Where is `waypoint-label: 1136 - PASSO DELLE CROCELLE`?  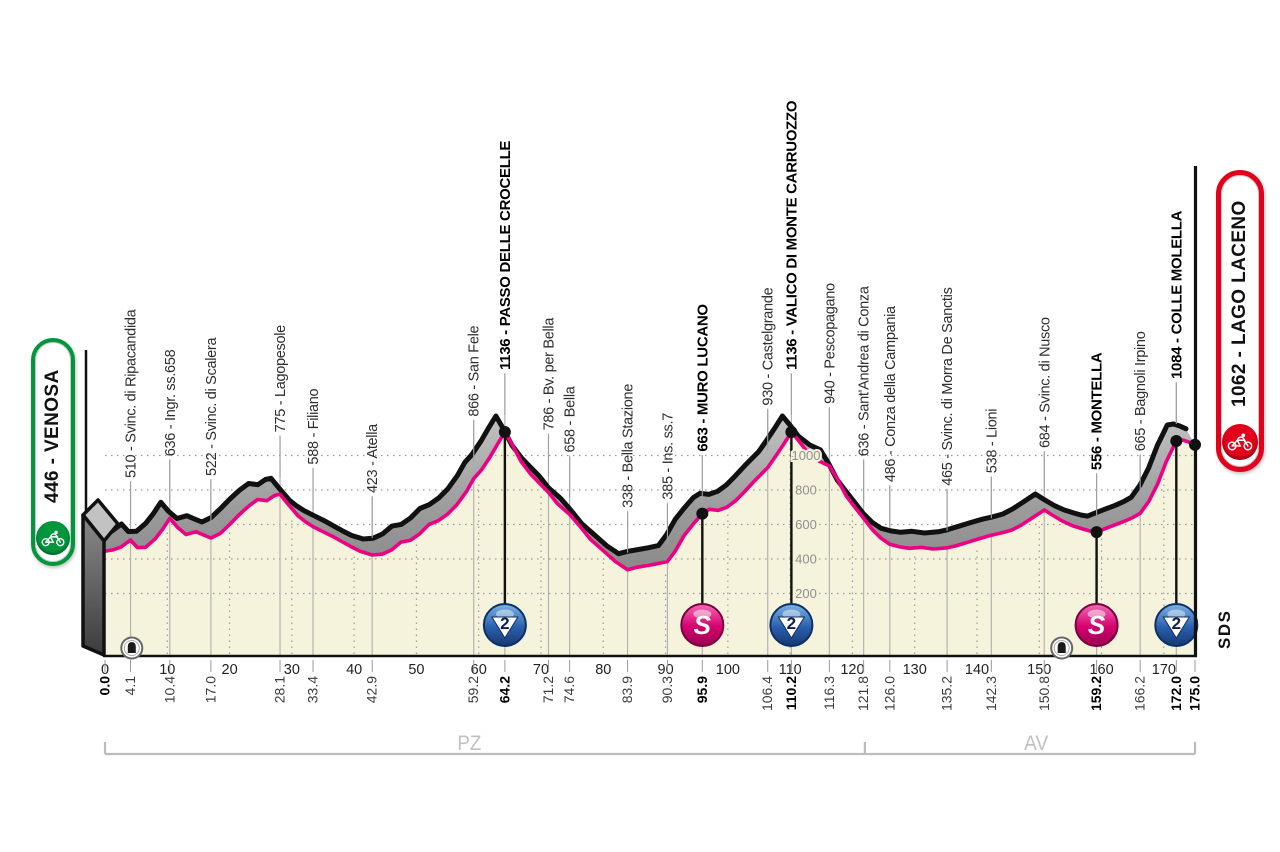
waypoint-label: 1136 - PASSO DELLE CROCELLE is located at coordinates (505, 255).